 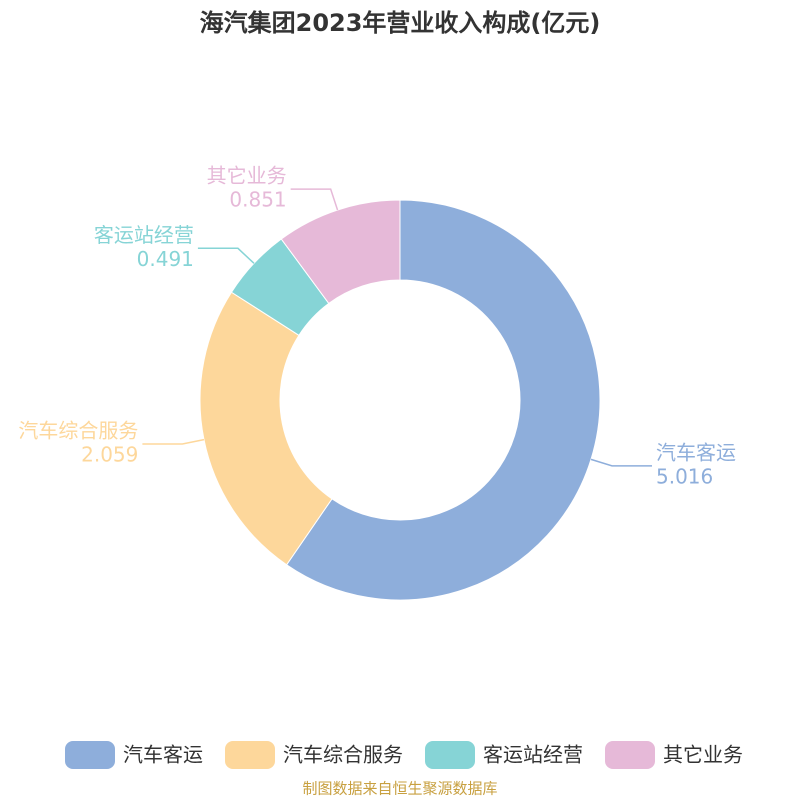 I want to click on slice-label: 汽车综合服务, so click(x=78, y=430).